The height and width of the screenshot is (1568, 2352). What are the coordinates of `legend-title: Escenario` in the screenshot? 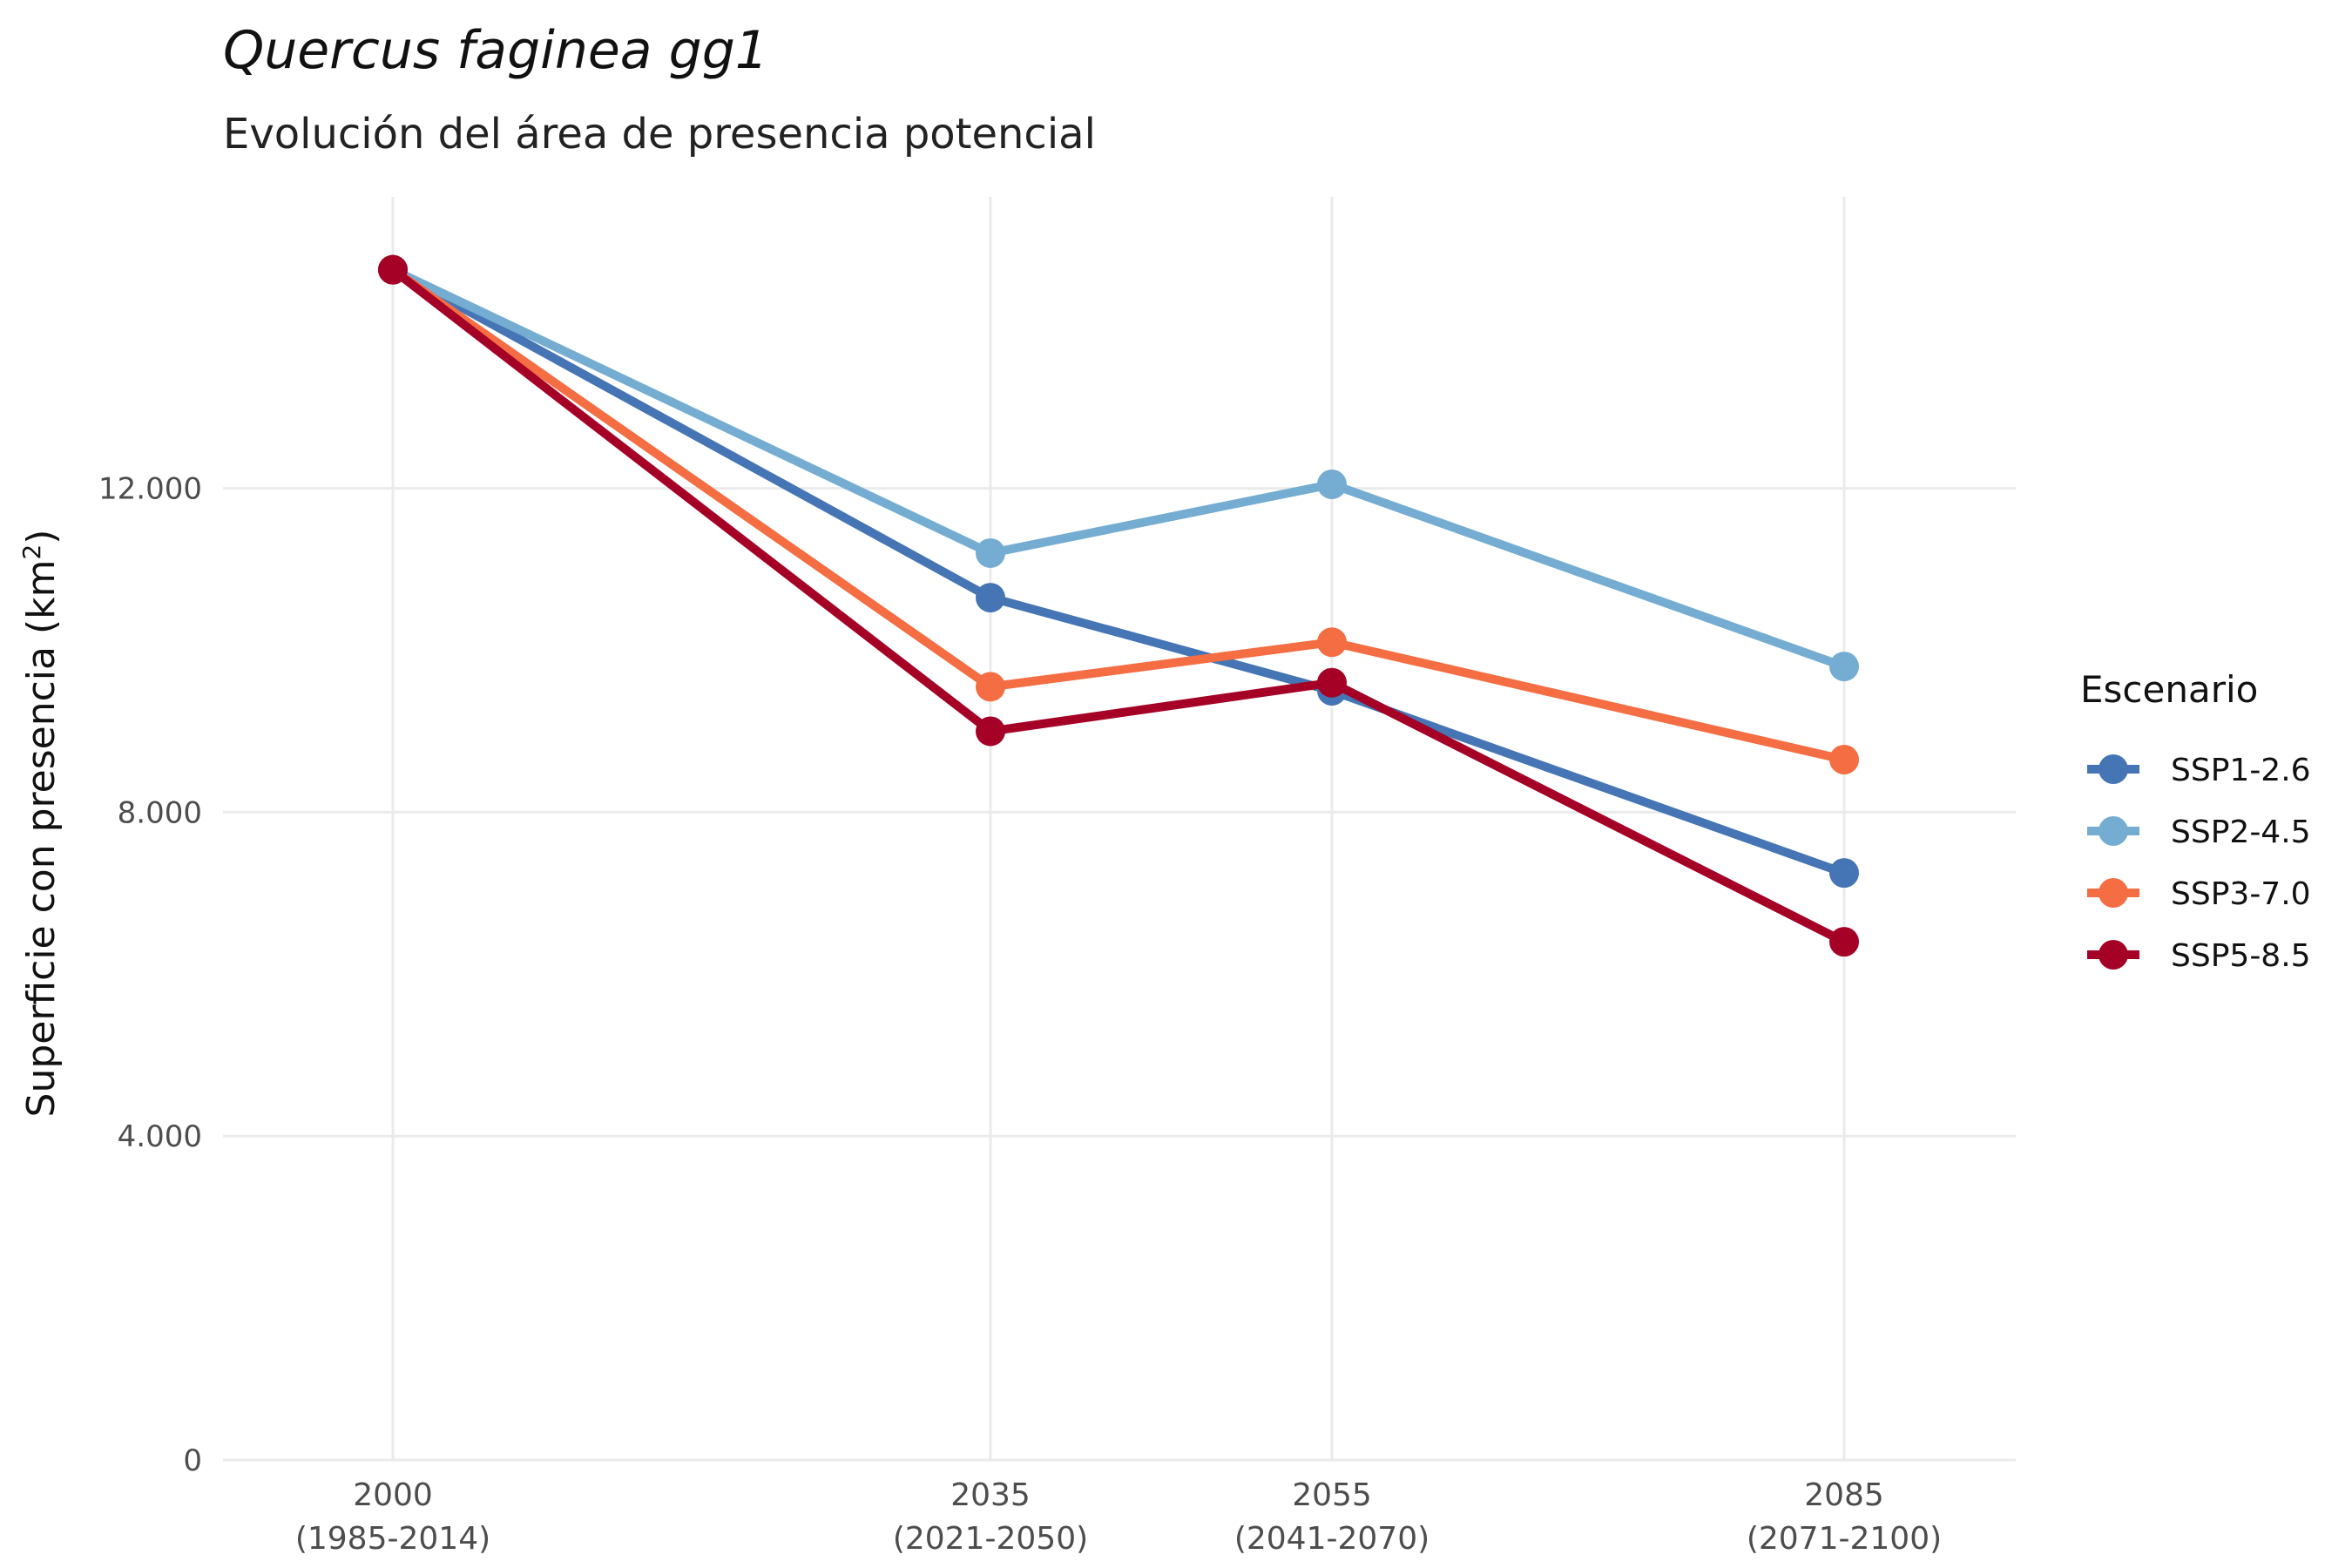 It's located at (2169, 689).